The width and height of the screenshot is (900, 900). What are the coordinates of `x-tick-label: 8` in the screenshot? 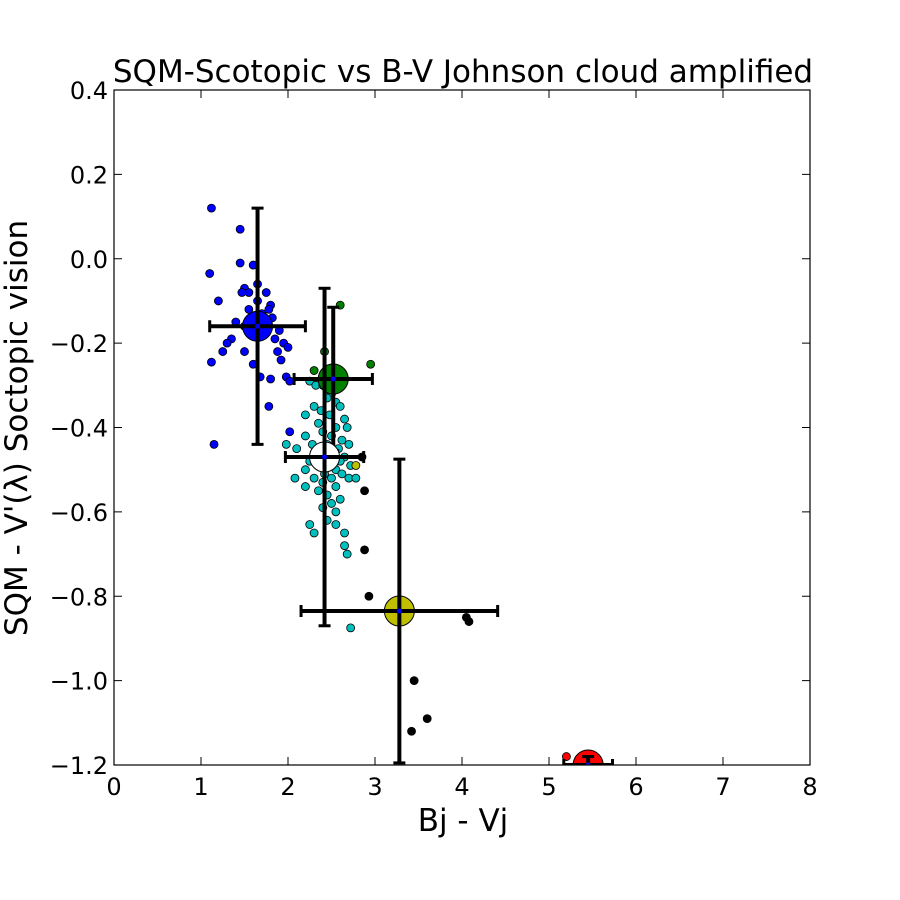 It's located at (809, 787).